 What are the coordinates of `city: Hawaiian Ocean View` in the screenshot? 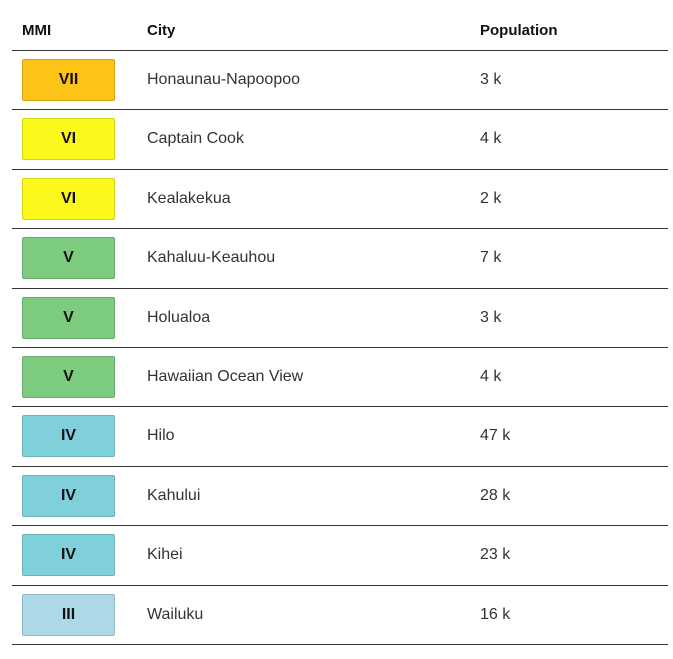 It's located at (225, 376).